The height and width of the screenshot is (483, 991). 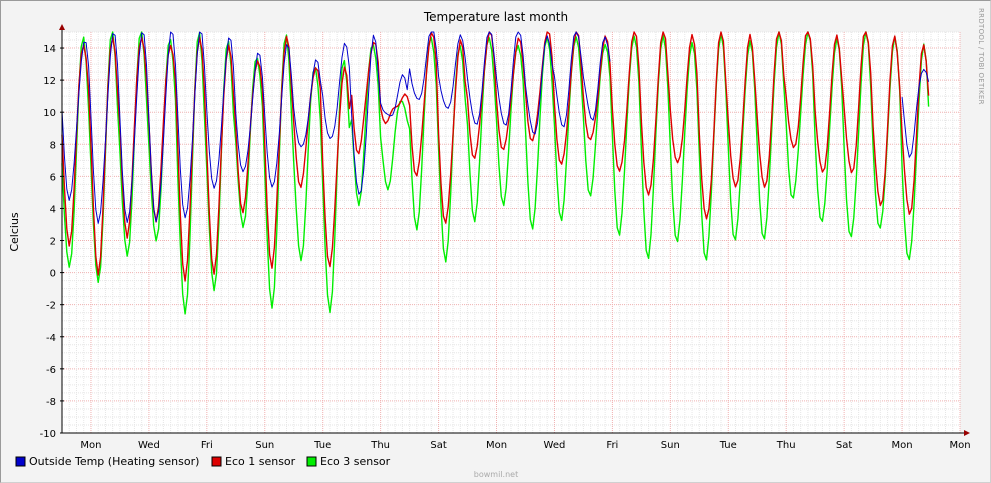 I want to click on y-tick-label: -6, so click(x=51, y=370).